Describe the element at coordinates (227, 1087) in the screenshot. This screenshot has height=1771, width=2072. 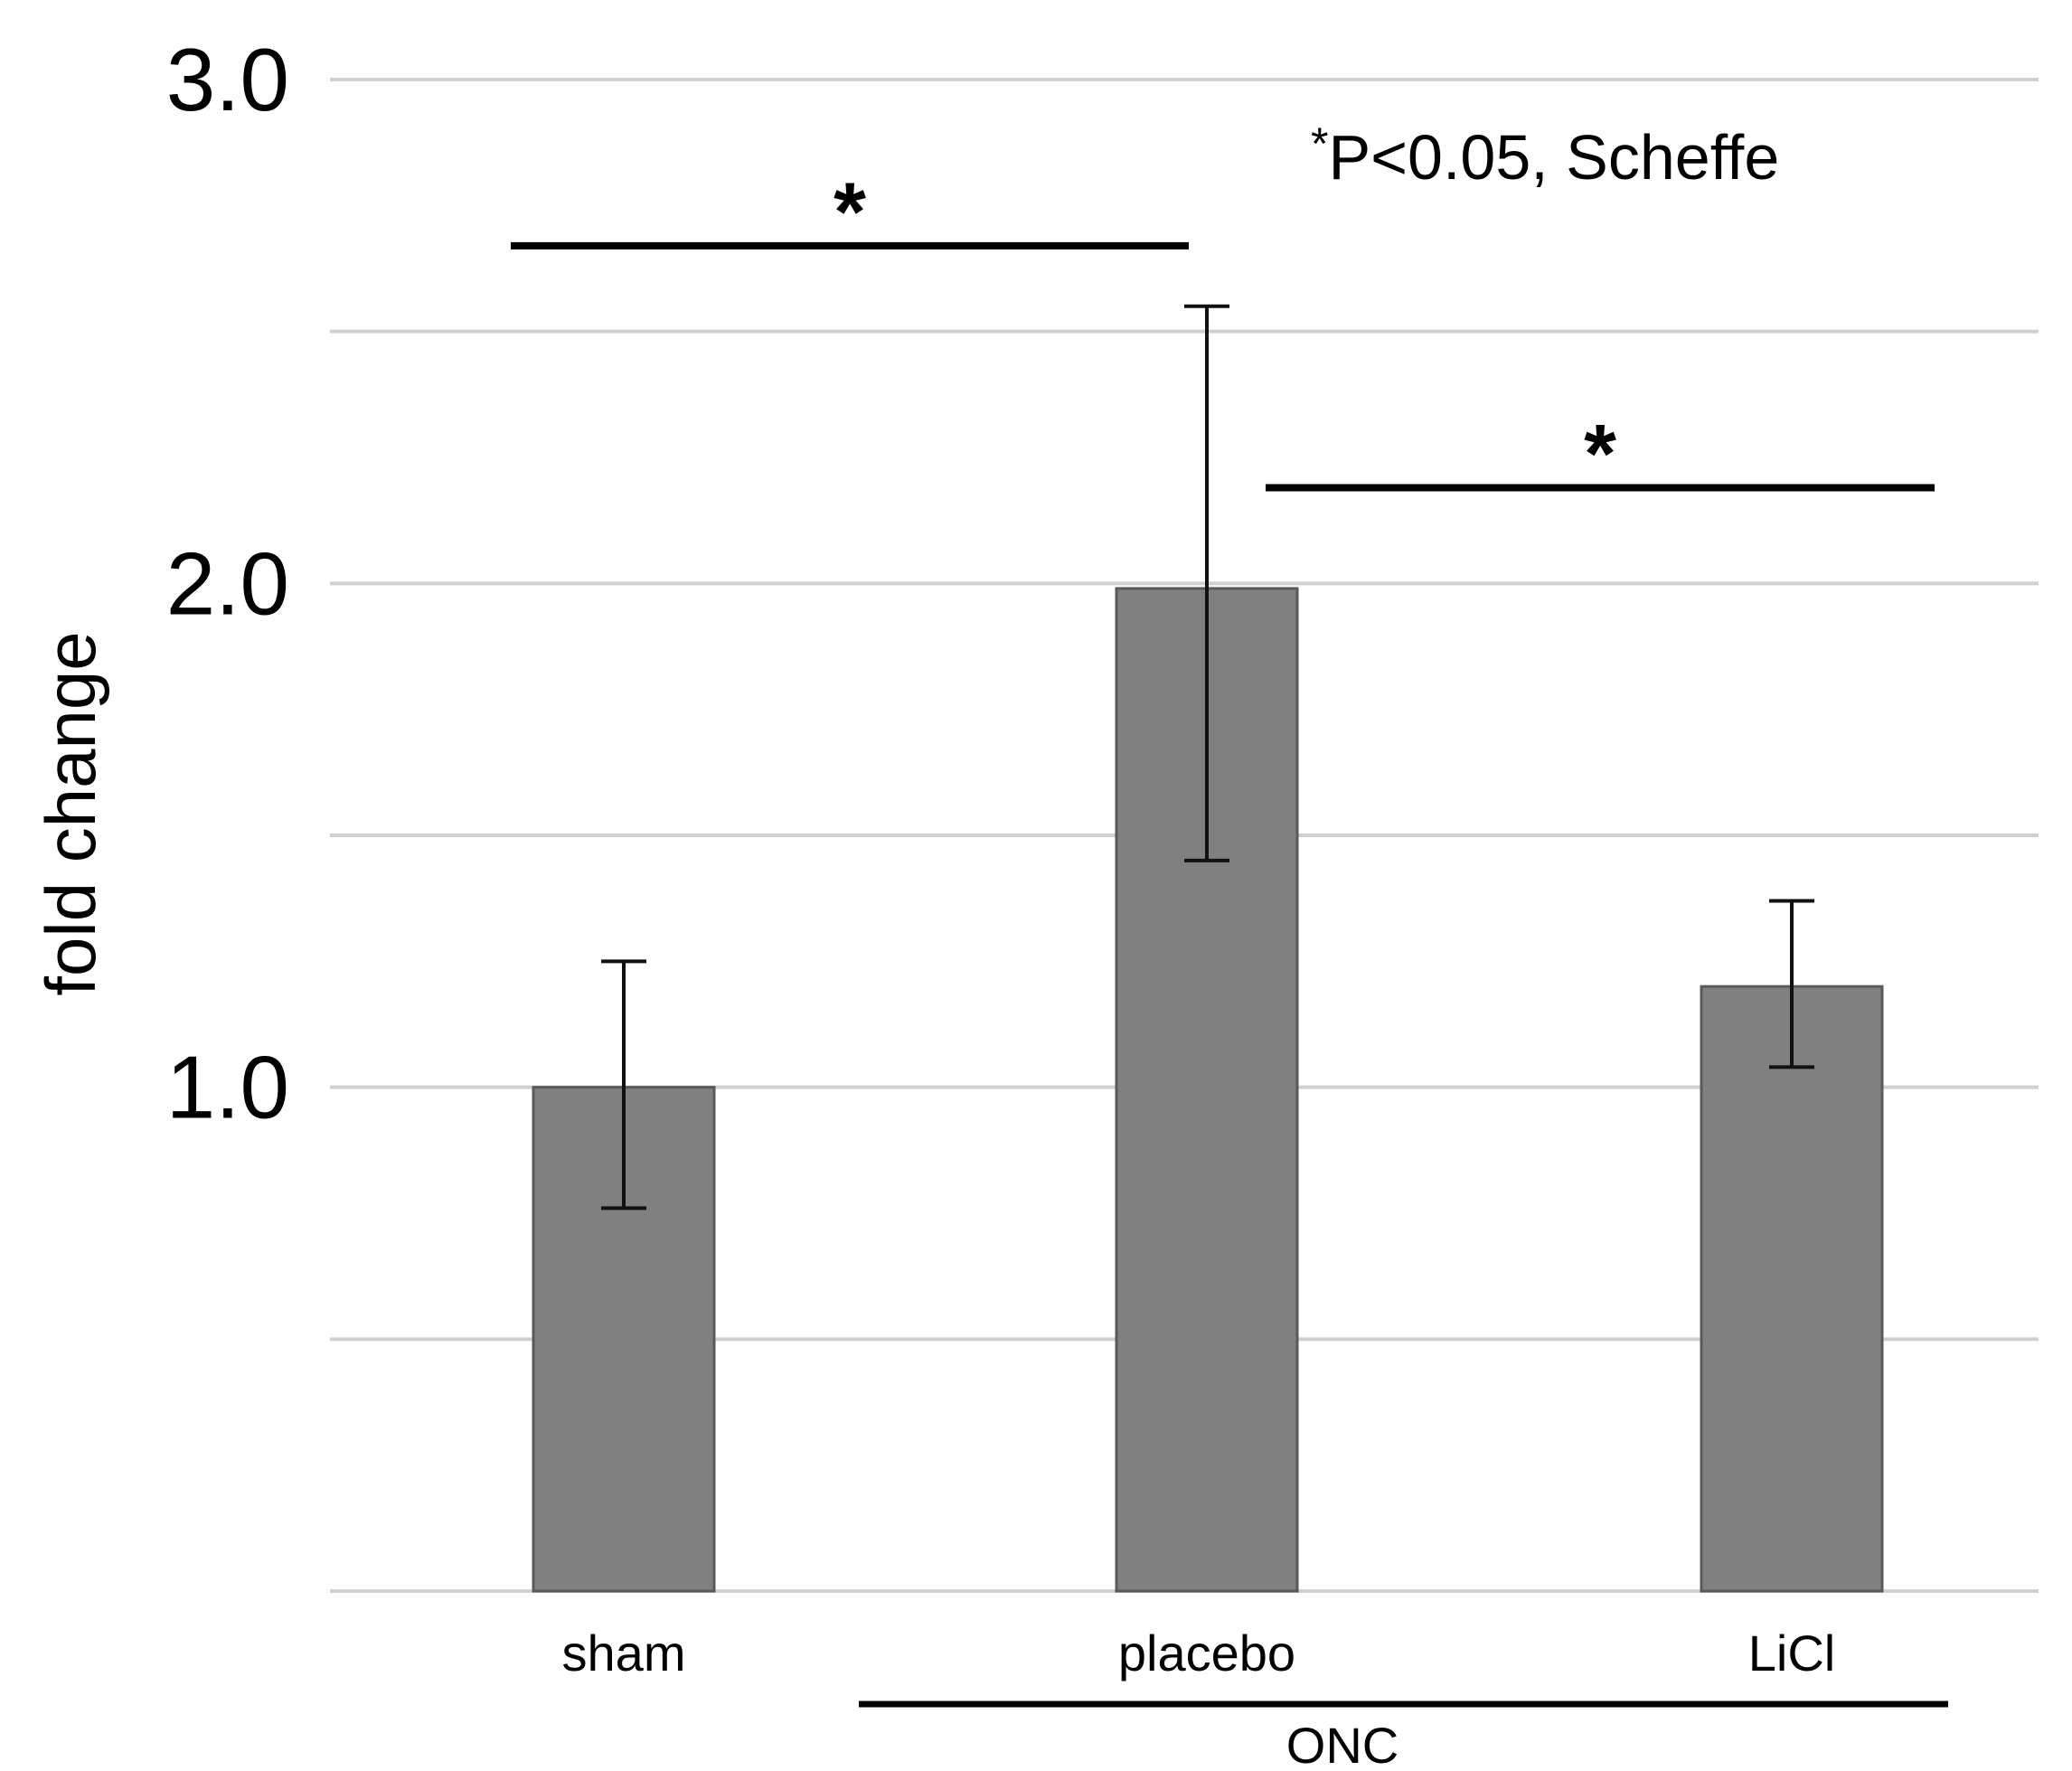
I see `y-tick-label: 1.0` at that location.